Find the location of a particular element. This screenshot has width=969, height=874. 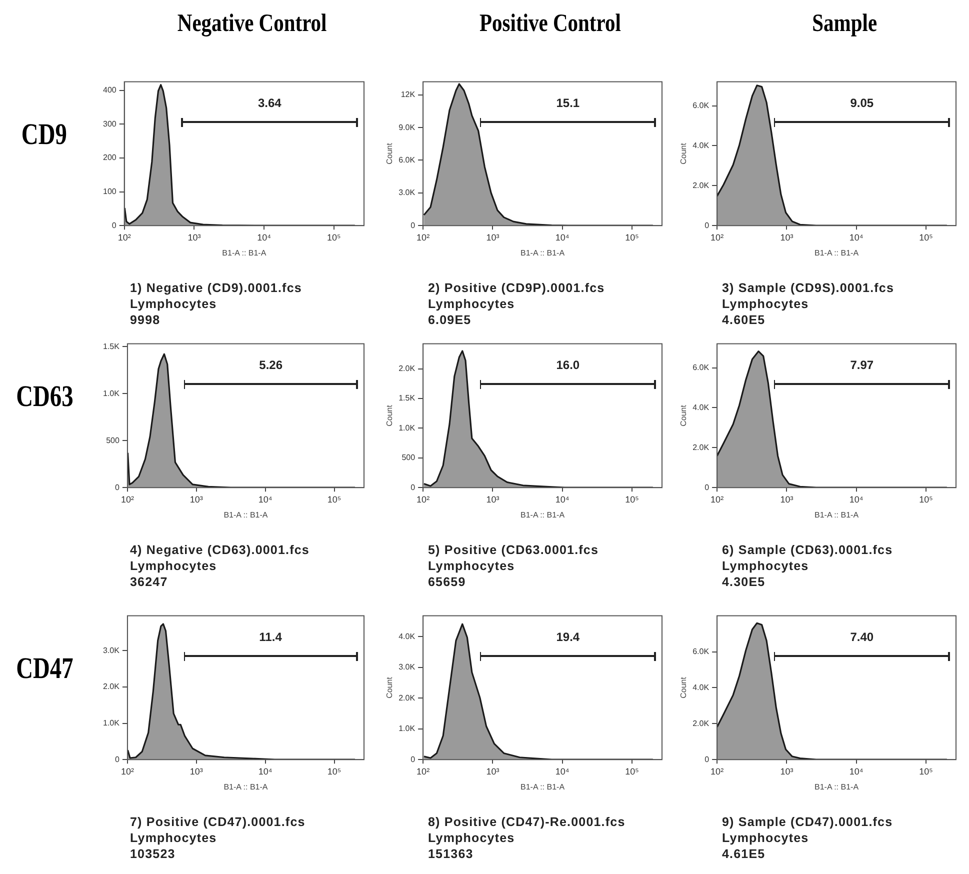

y-tick-label: 9.0K is located at coordinates (407, 127).